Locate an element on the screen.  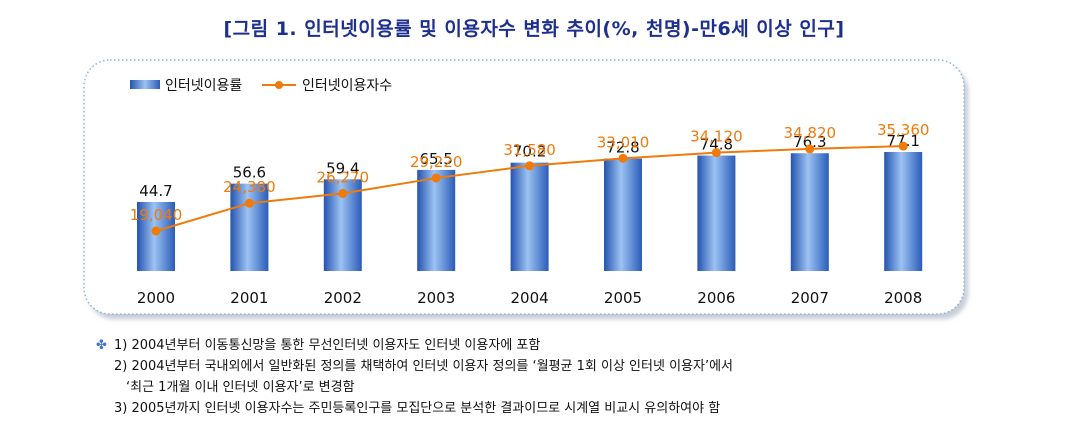
users-value-label: 34,120 is located at coordinates (716, 137).